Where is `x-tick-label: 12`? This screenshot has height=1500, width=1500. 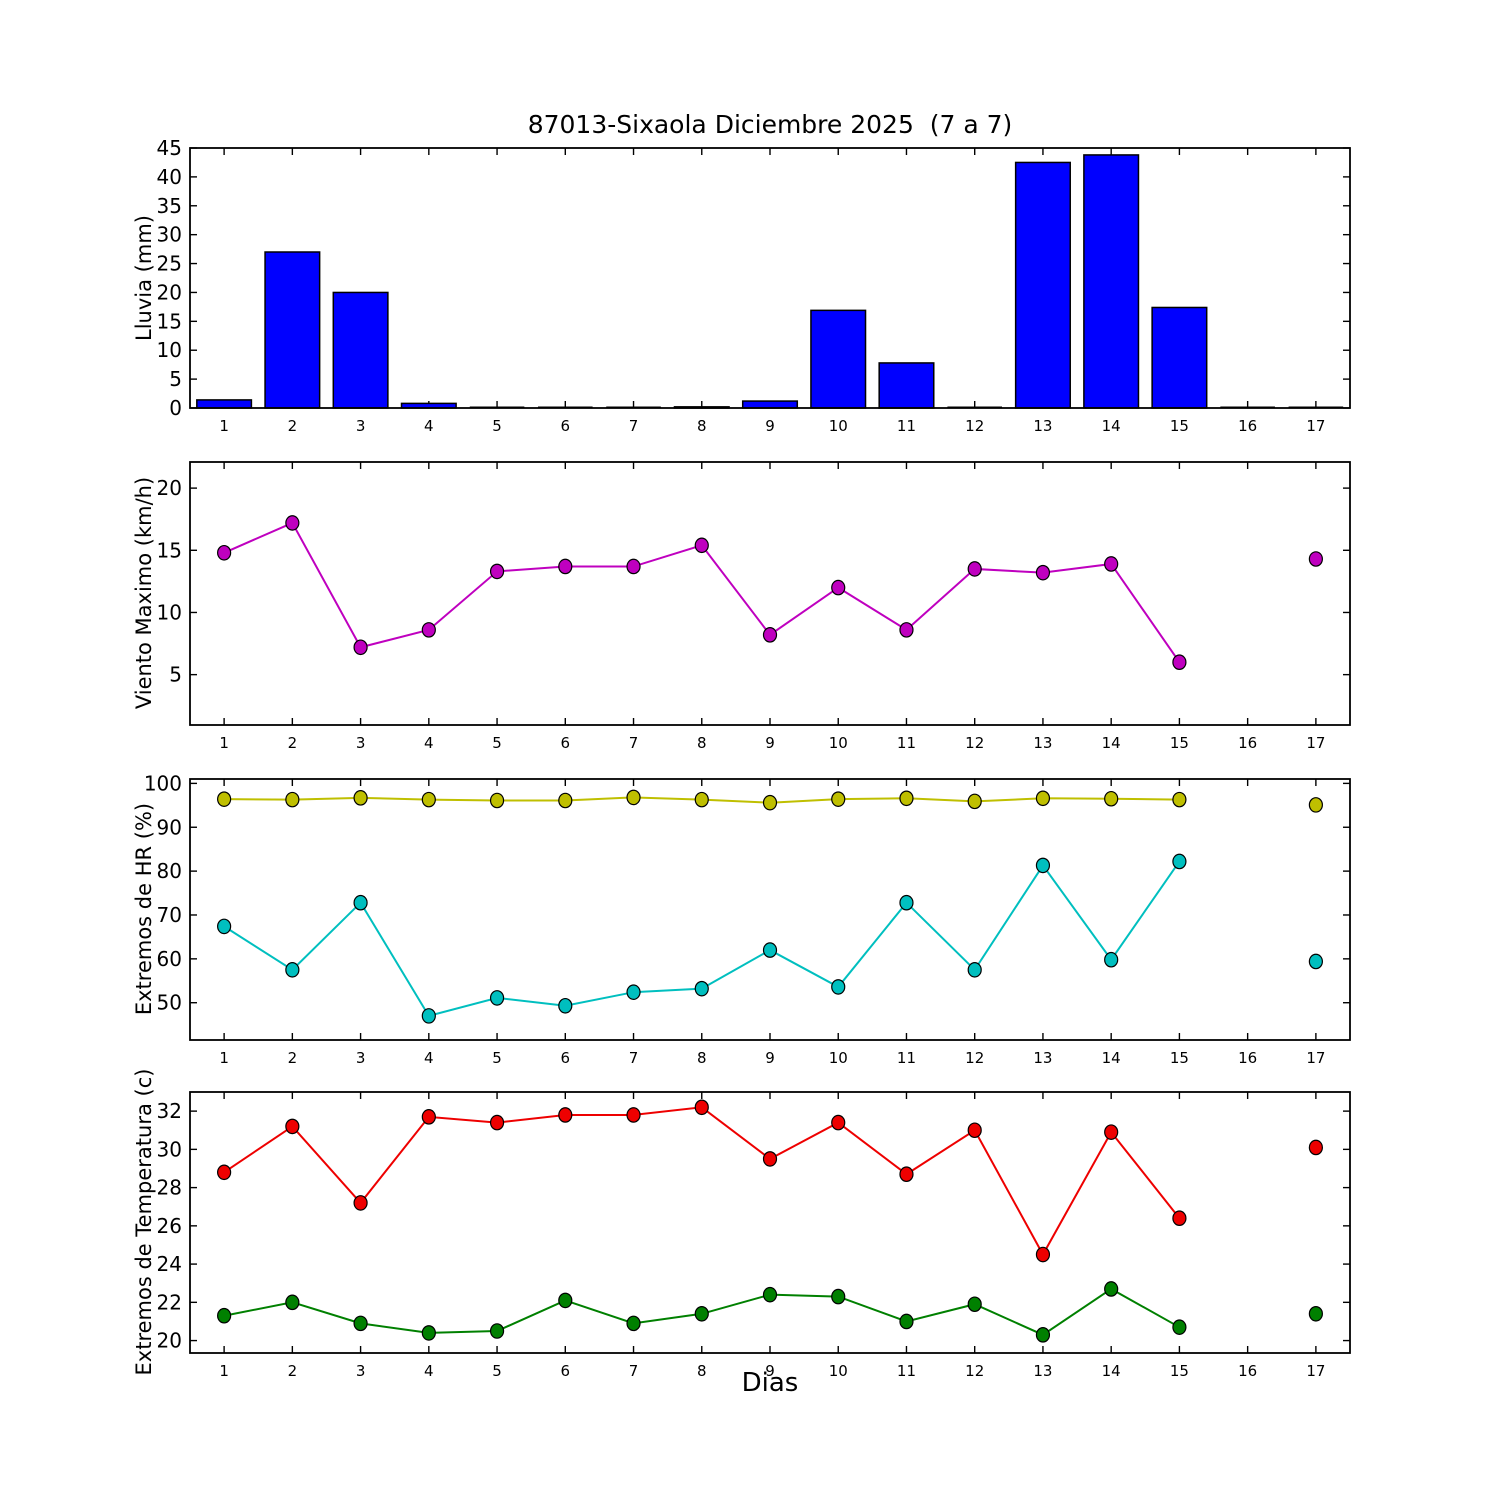 x-tick-label: 12 is located at coordinates (974, 1371).